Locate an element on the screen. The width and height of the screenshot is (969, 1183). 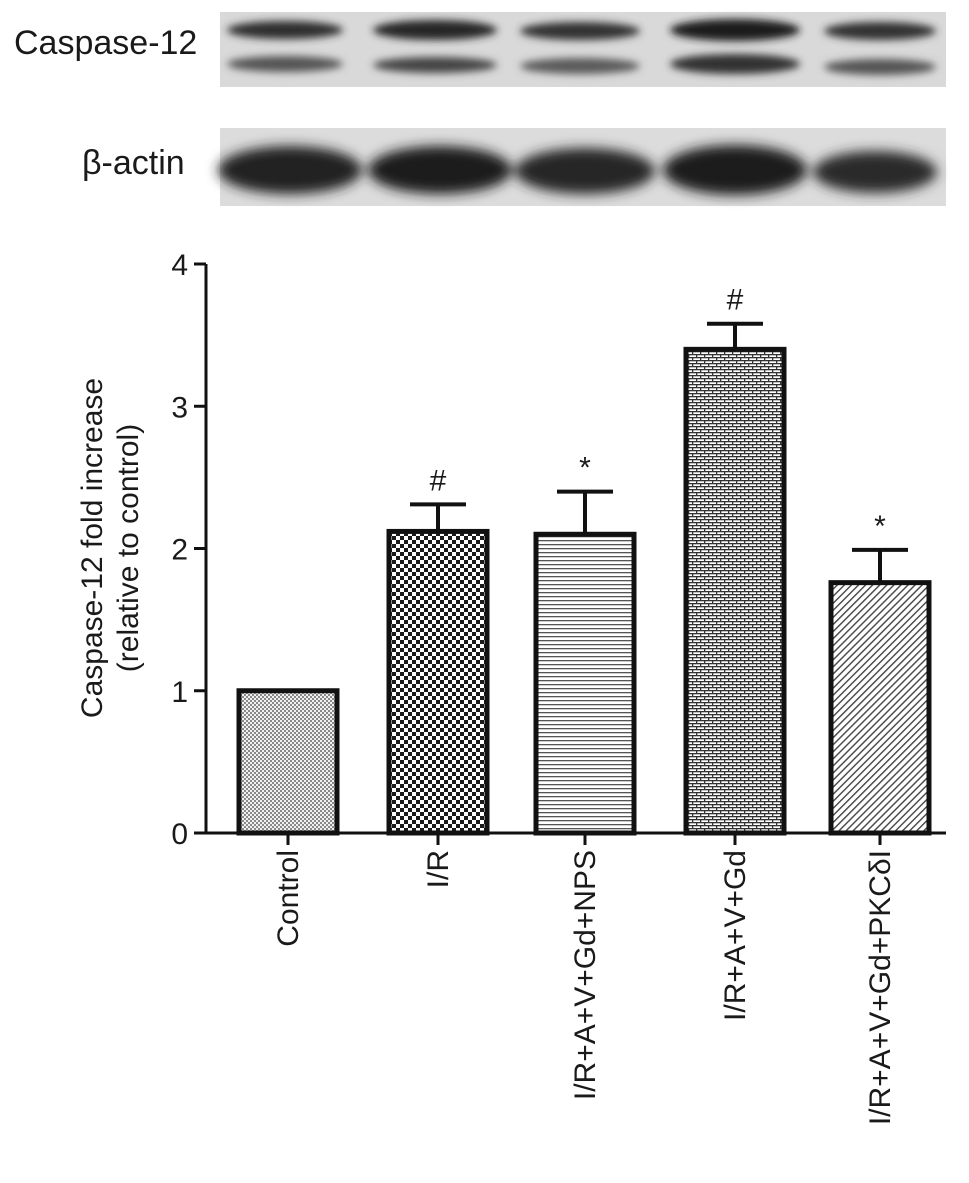
blot-label-caspase12: Caspase-12 is located at coordinates (106, 43).